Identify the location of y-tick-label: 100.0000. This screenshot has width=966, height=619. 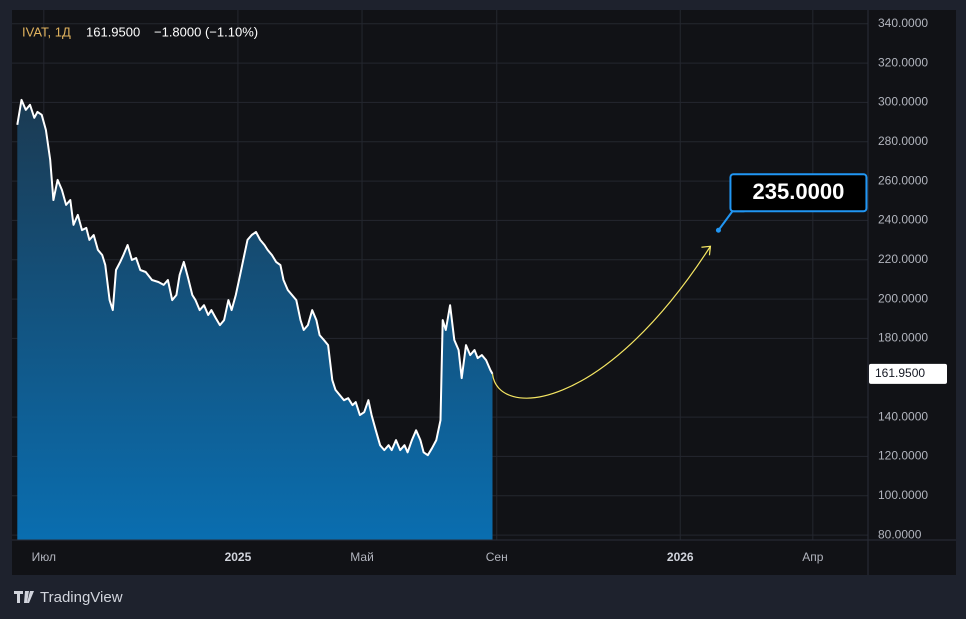
(903, 495).